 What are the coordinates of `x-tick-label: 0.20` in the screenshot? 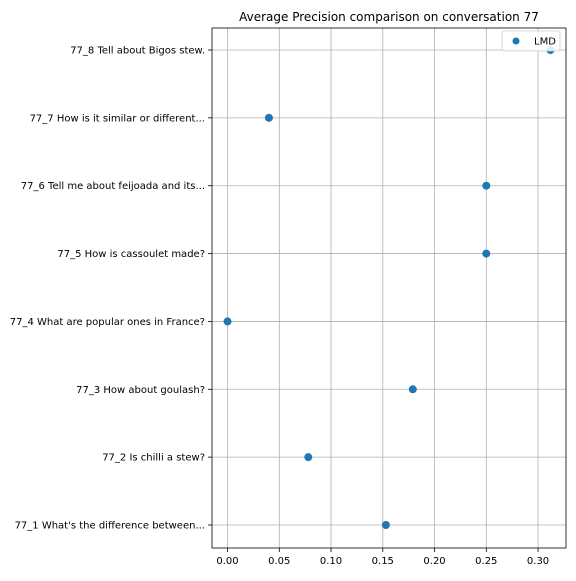 It's located at (434, 561).